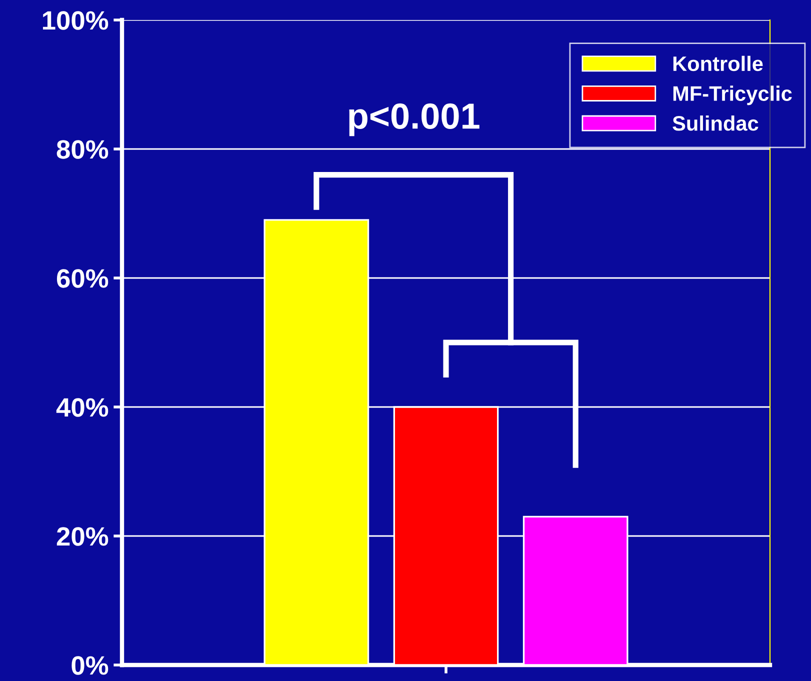 This screenshot has width=811, height=681. Describe the element at coordinates (414, 119) in the screenshot. I see `annotation: p<0.001` at that location.